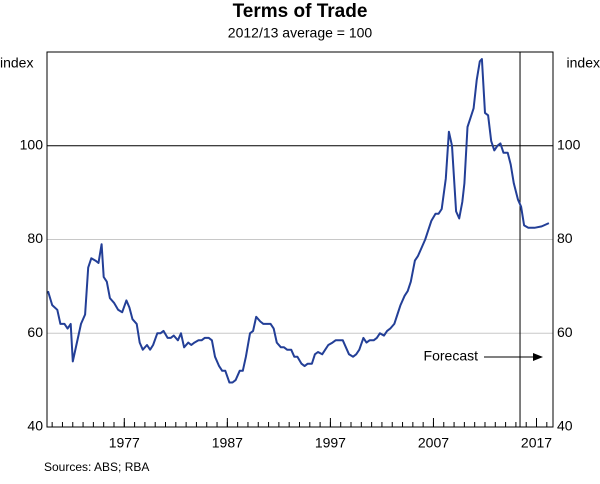 Image resolution: width=600 pixels, height=484 pixels. Describe the element at coordinates (16, 63) in the screenshot. I see `y-axis-label: index` at that location.